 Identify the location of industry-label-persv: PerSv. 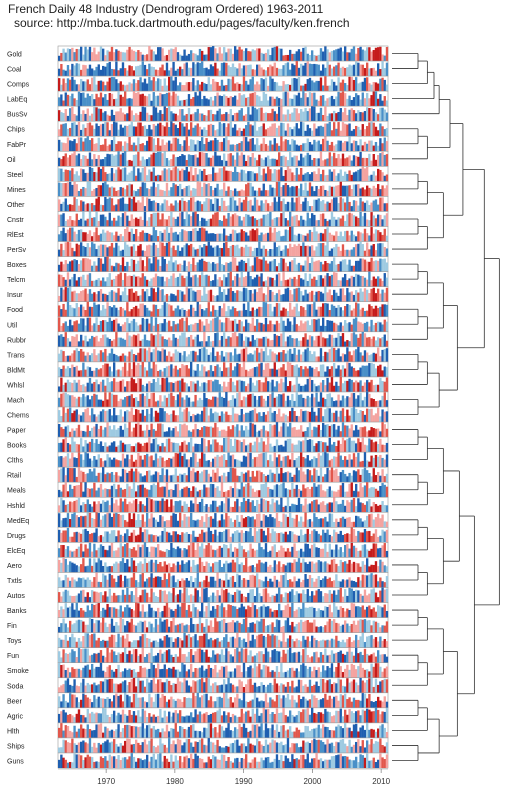
(17, 250).